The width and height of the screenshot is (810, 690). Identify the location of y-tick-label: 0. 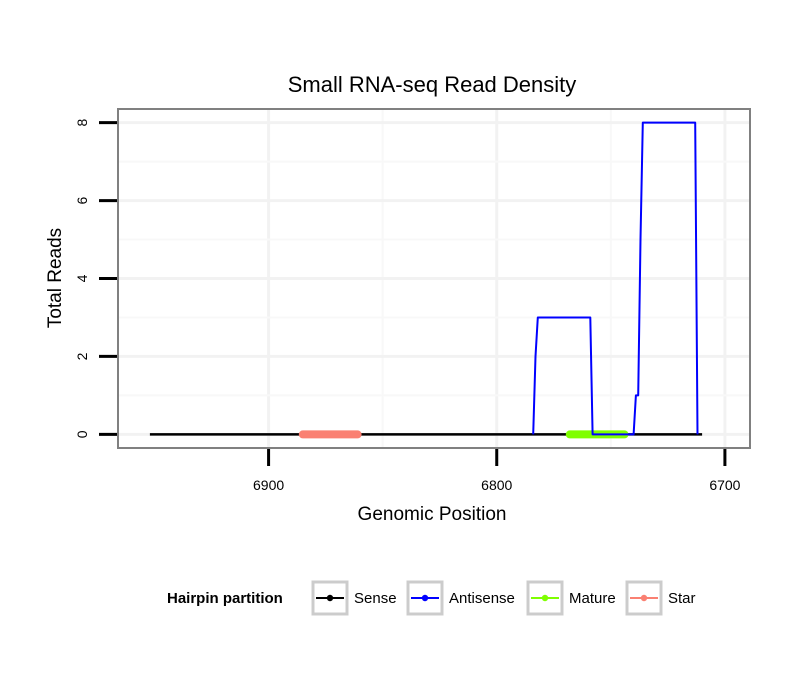
(82, 434).